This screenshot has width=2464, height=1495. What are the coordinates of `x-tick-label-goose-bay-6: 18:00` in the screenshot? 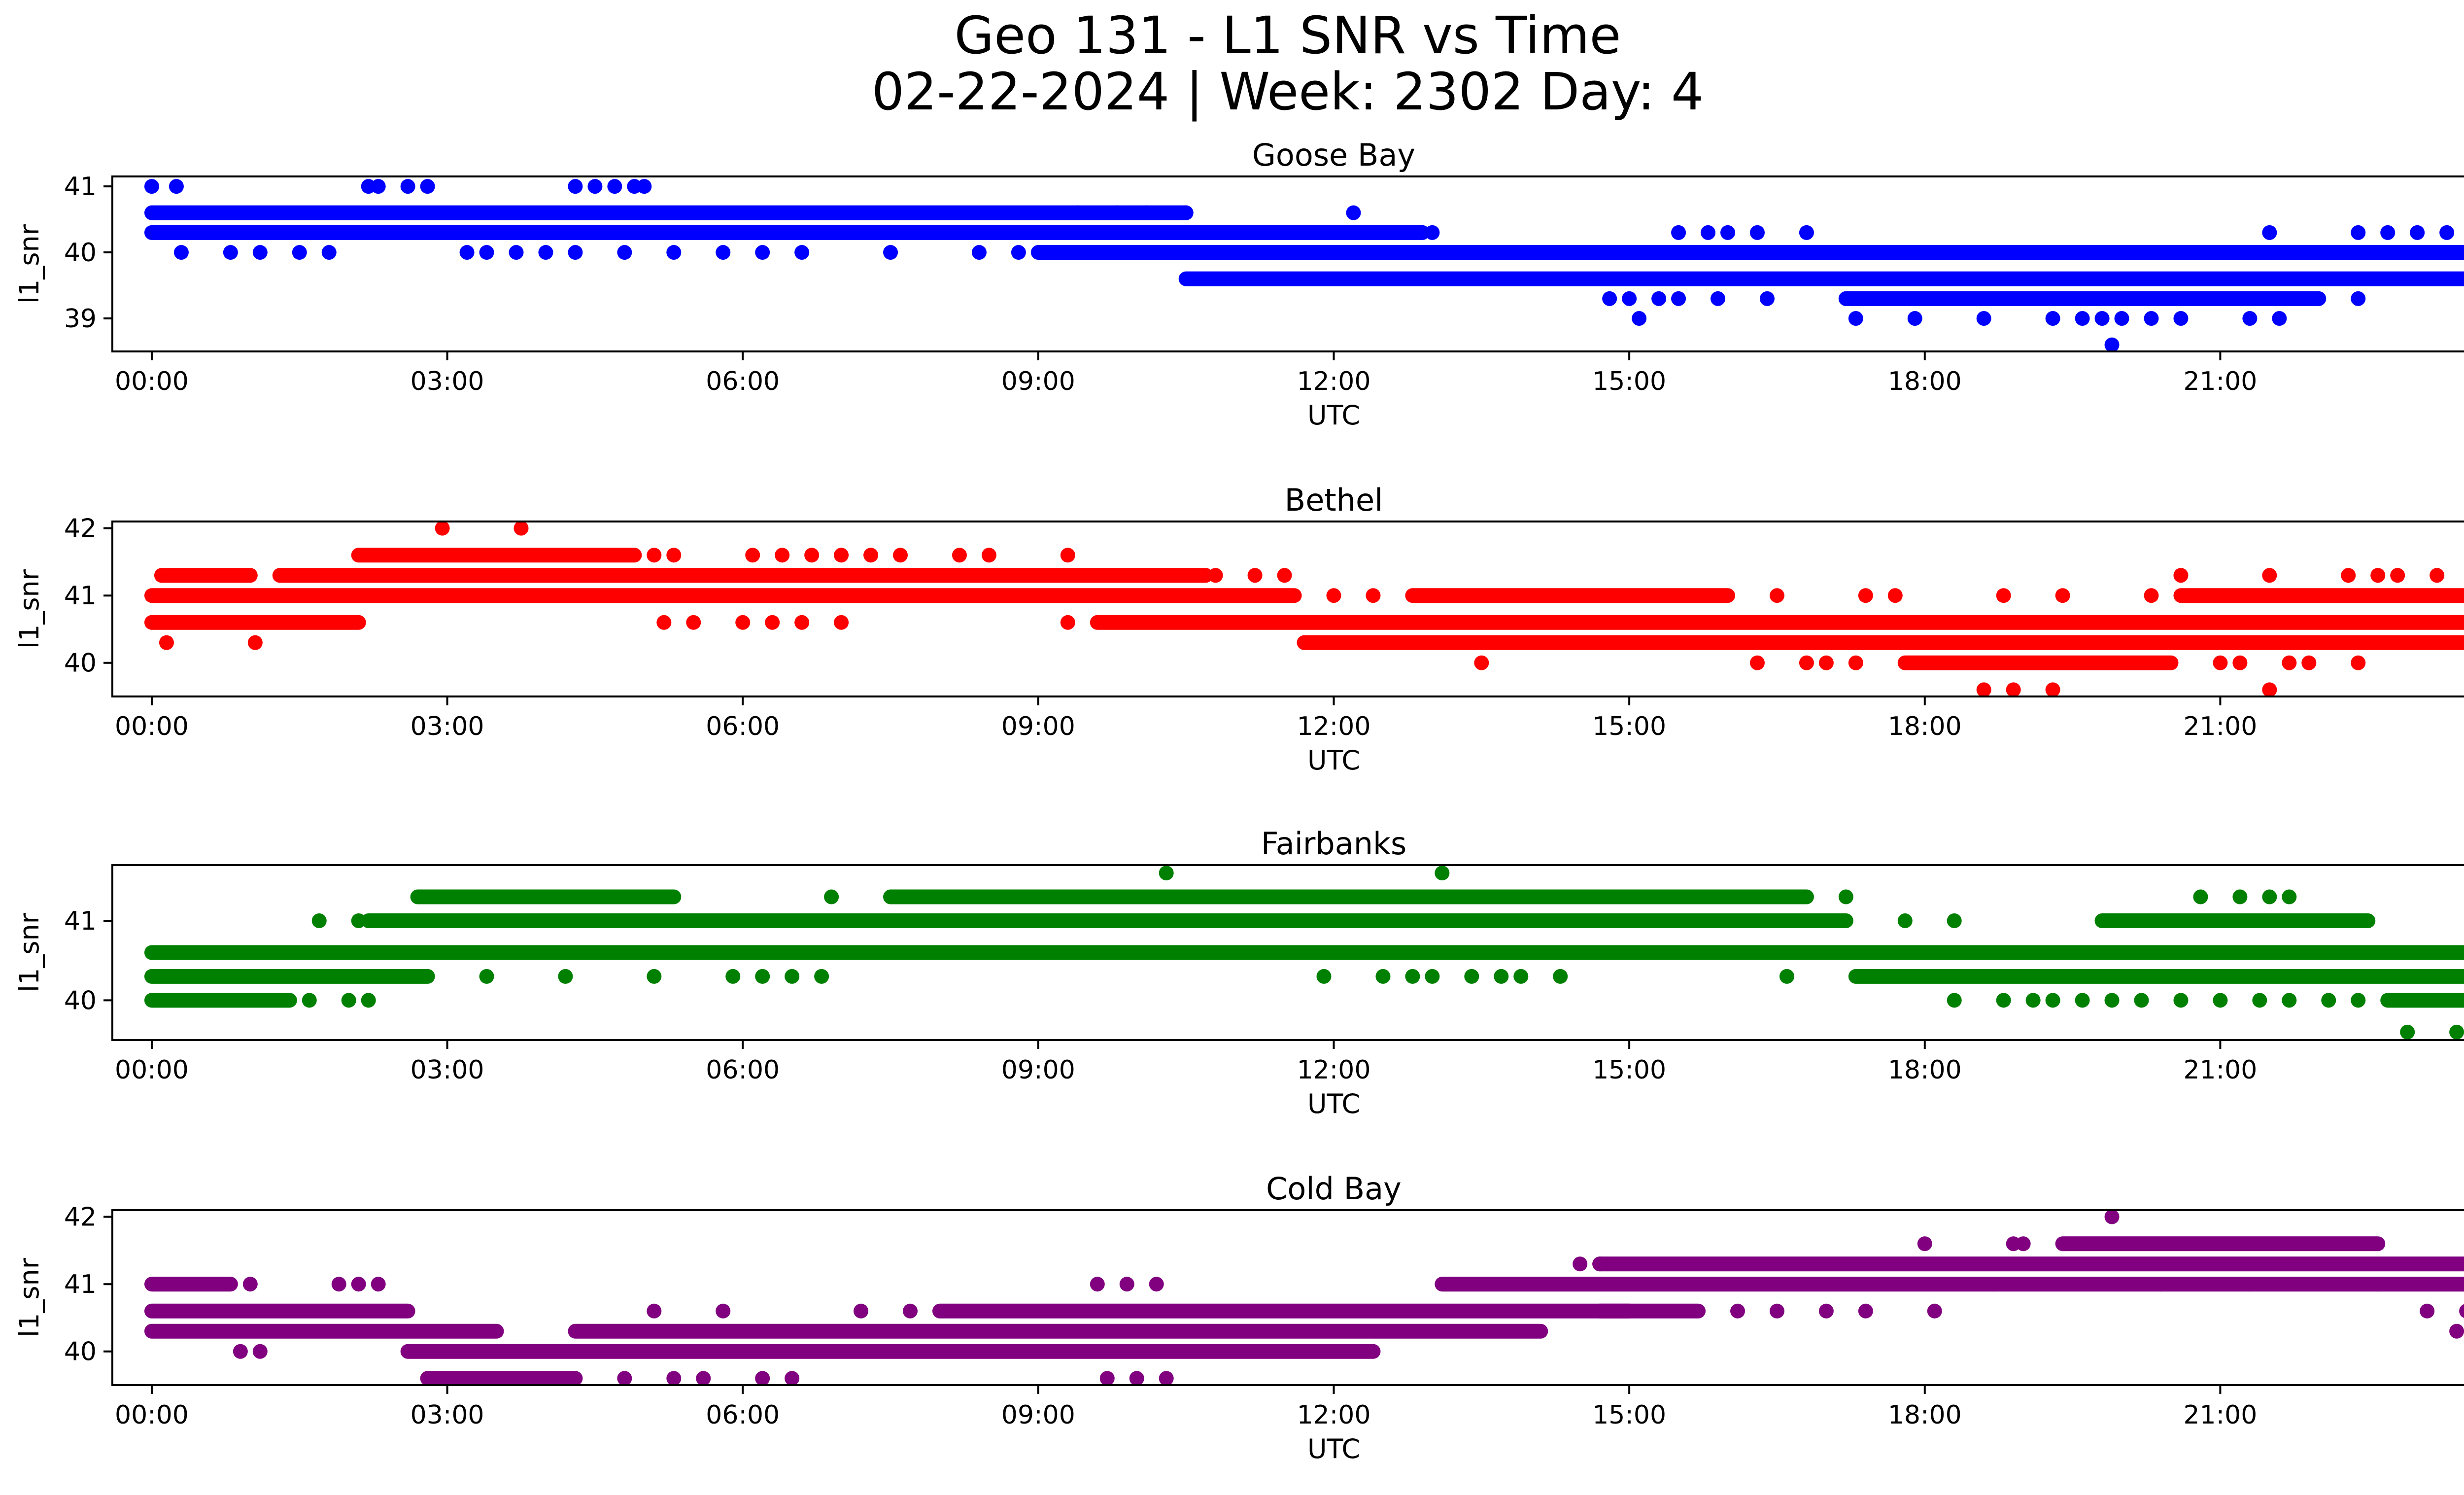 It's located at (1925, 381).